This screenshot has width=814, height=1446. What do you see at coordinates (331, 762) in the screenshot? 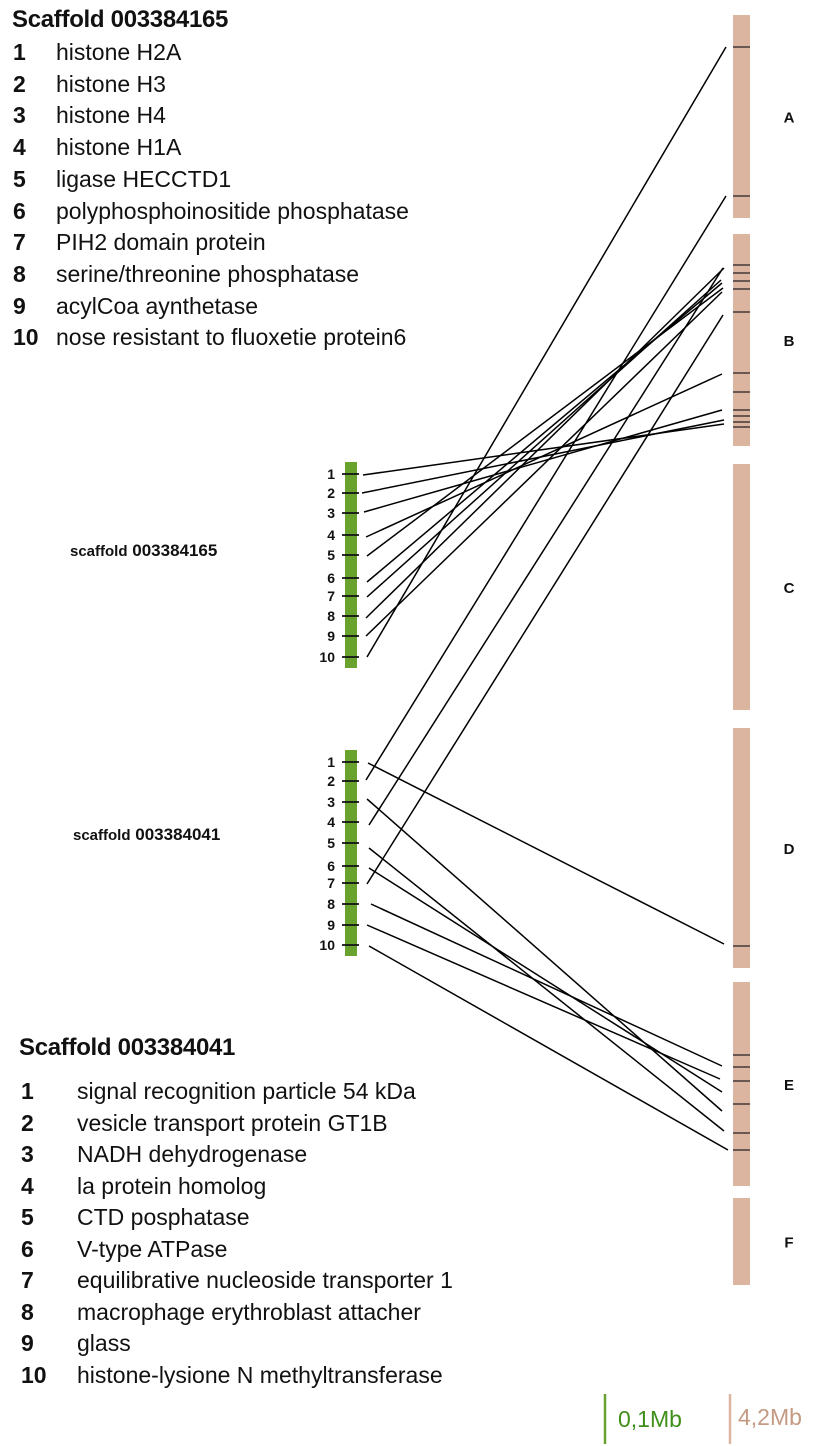
I see `scaffold-b-gene-number: 1` at bounding box center [331, 762].